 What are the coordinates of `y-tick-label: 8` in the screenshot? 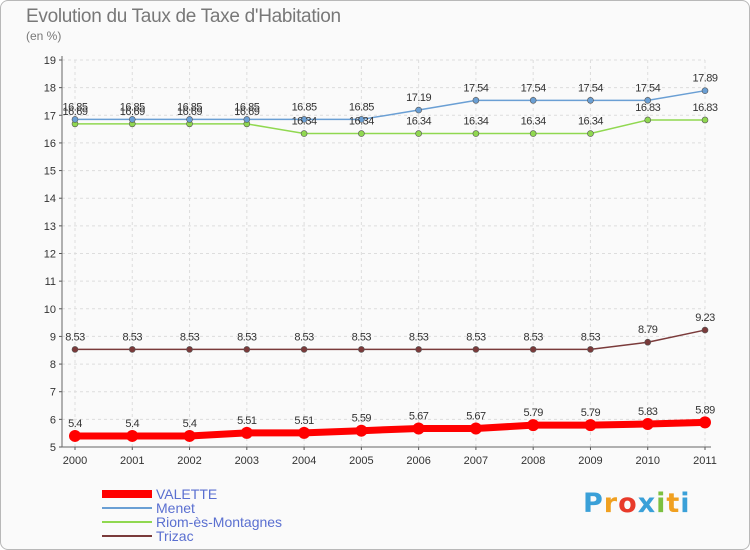 It's located at (53, 365).